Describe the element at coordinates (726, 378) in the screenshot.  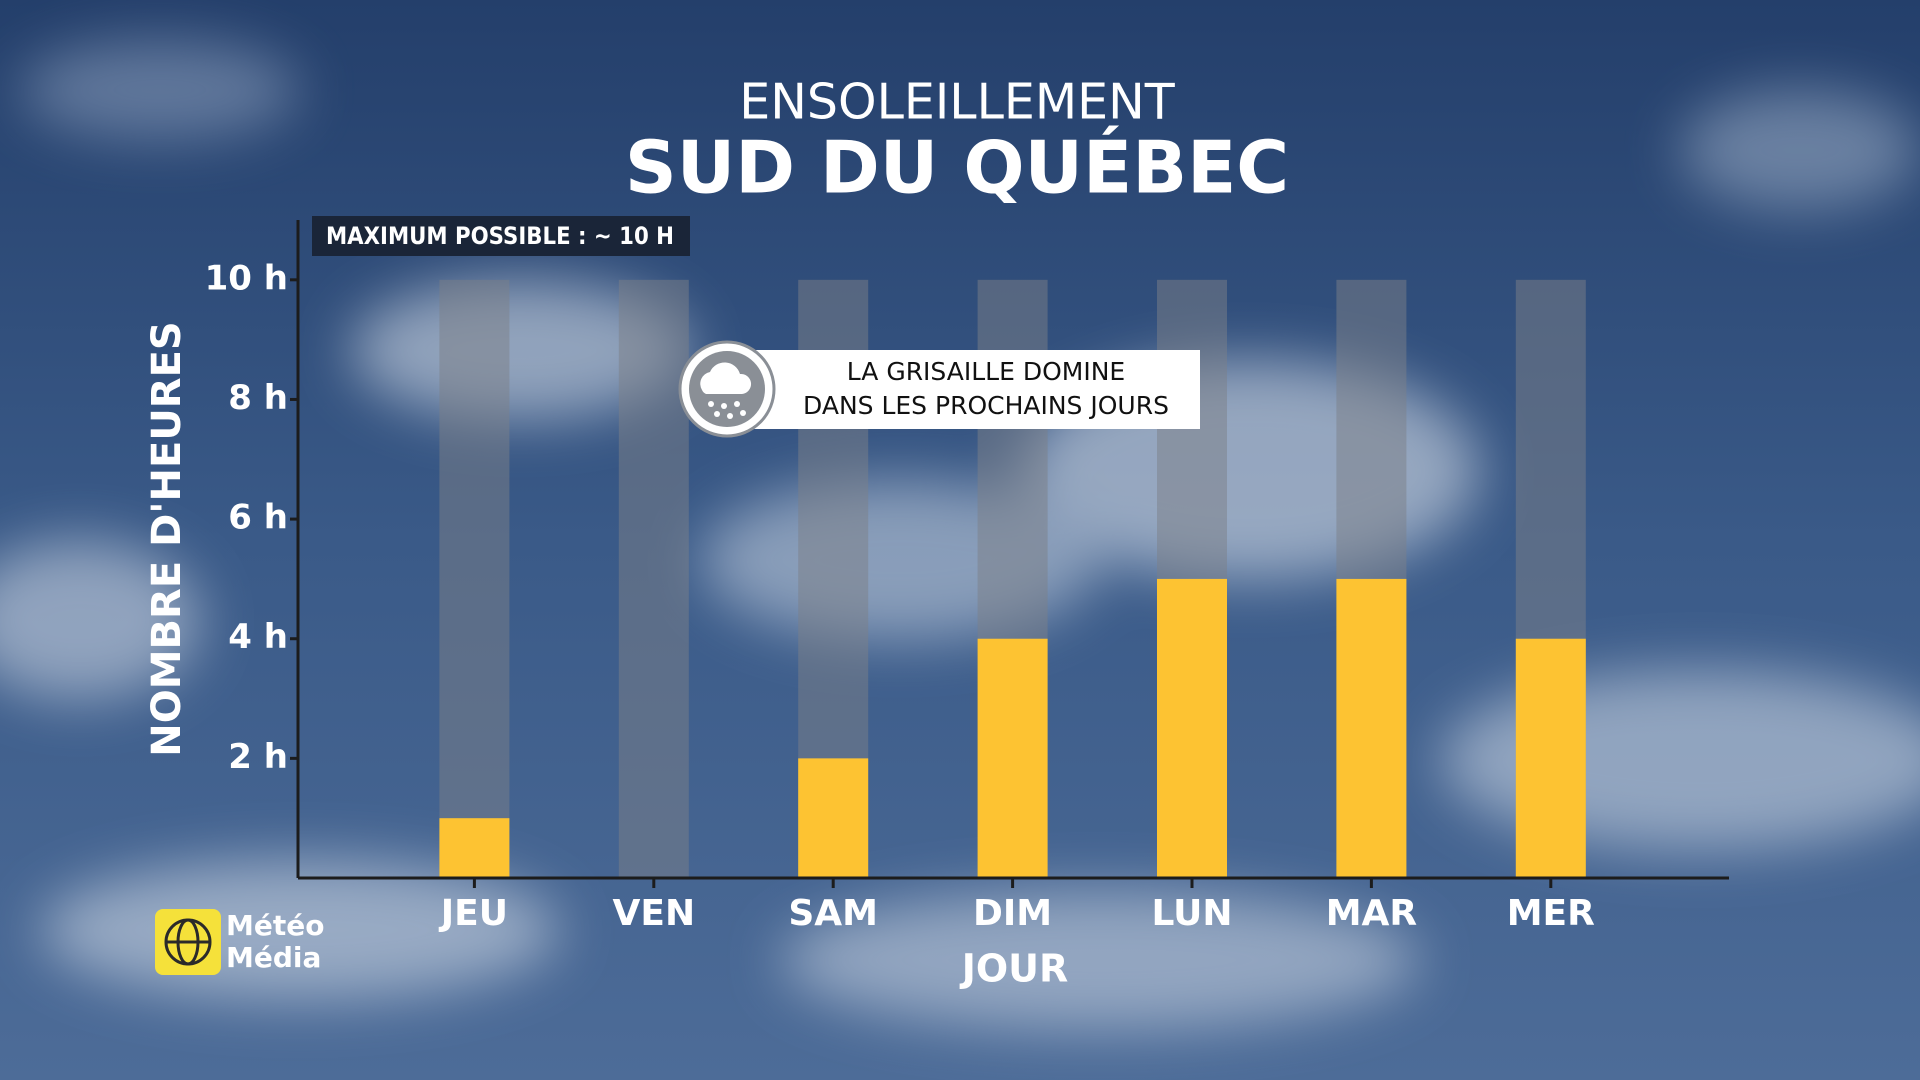
I see `rain-cloud-icon` at that location.